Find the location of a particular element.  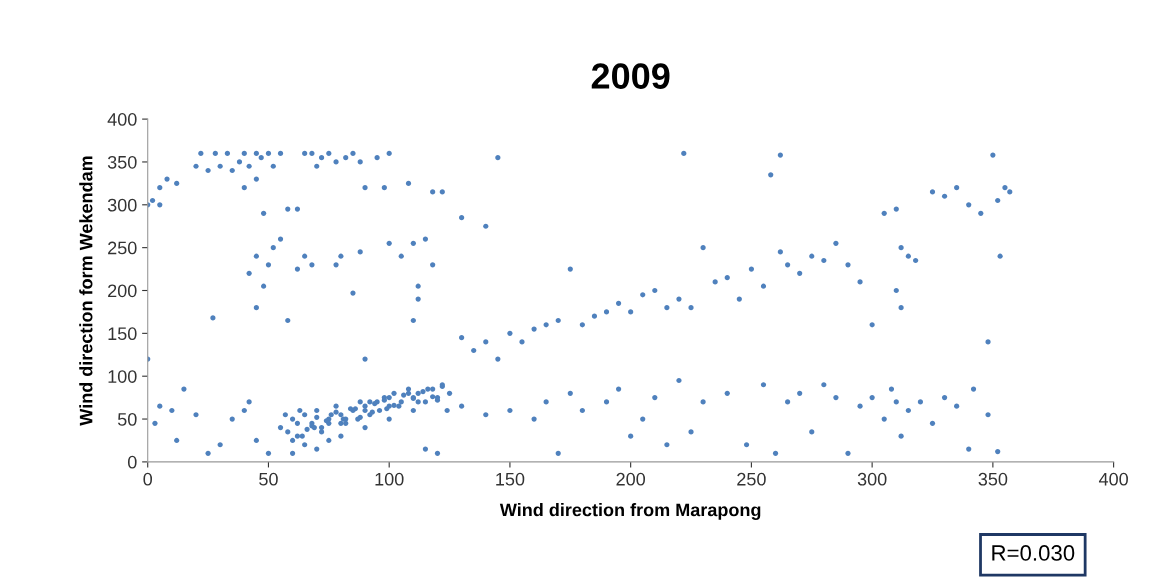

y-tick-label: 100 is located at coordinates (122, 376).